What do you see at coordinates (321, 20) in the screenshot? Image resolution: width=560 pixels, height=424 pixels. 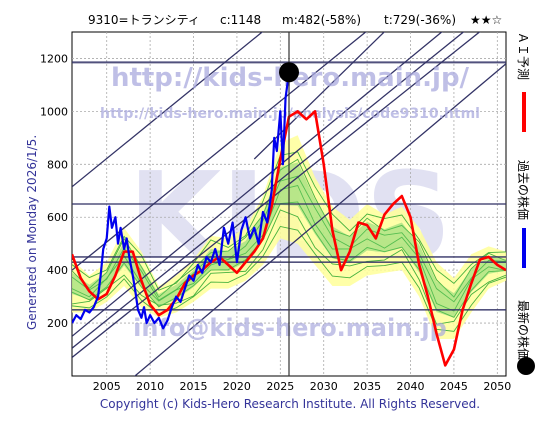 I see `header-mid-price: m:482(-58%)` at bounding box center [321, 20].